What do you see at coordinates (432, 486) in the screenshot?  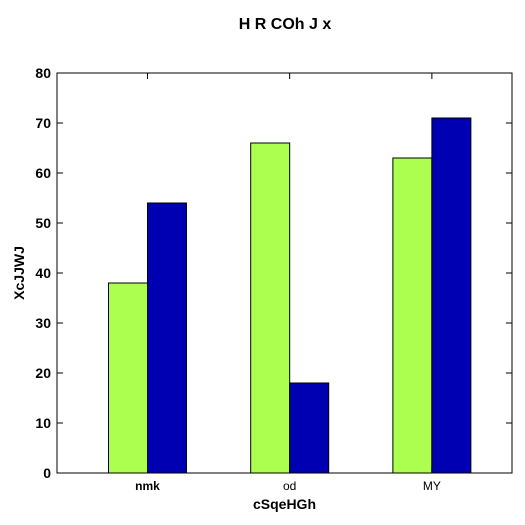 I see `x-tick-label-MY: MY` at bounding box center [432, 486].